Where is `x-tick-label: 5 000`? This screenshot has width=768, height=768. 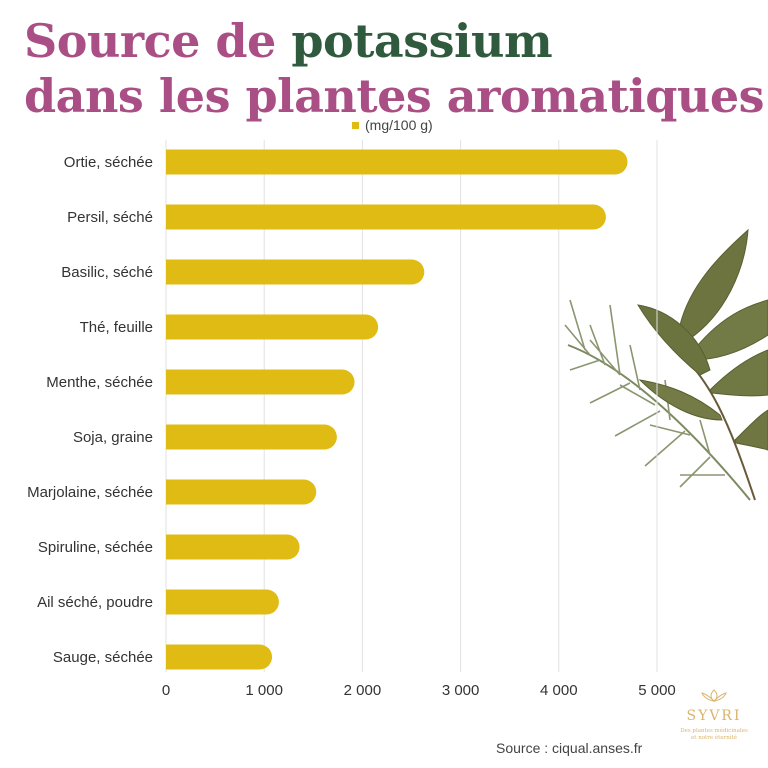 x-tick-label: 5 000 is located at coordinates (657, 690).